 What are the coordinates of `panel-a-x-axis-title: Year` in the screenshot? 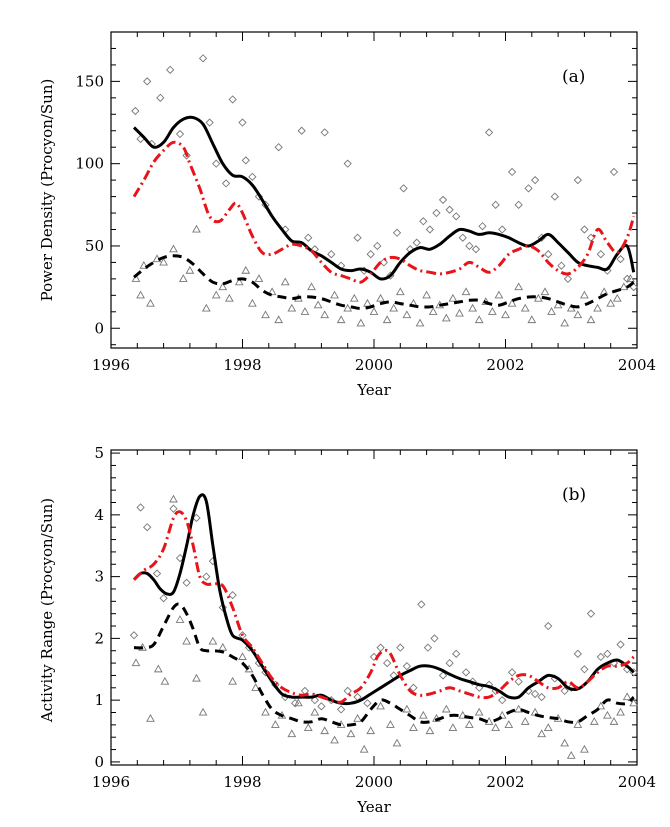 It's located at (373, 390).